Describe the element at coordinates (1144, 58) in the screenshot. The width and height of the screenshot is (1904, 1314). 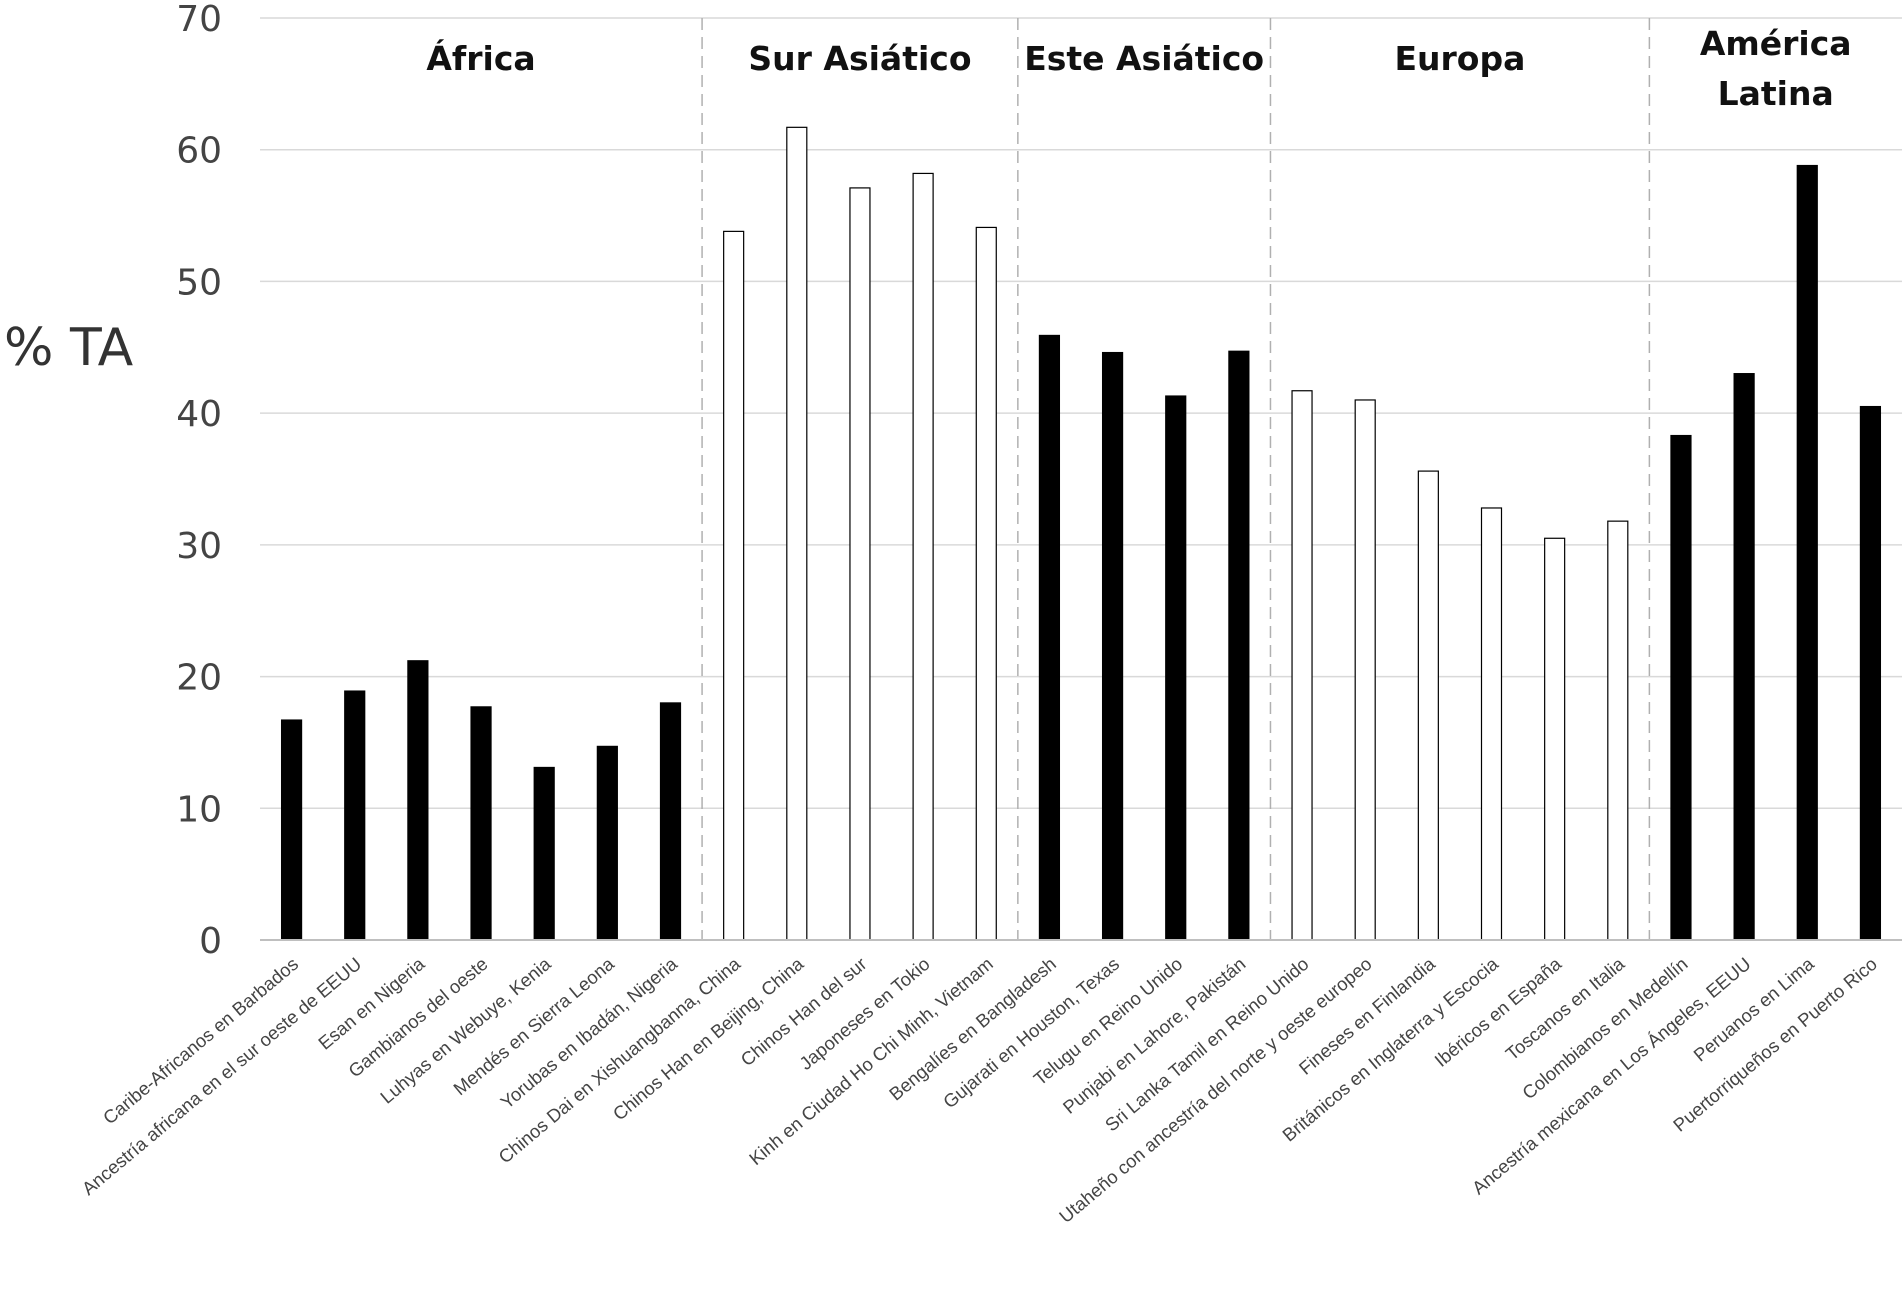
I see `region-label: Este Asiático` at that location.